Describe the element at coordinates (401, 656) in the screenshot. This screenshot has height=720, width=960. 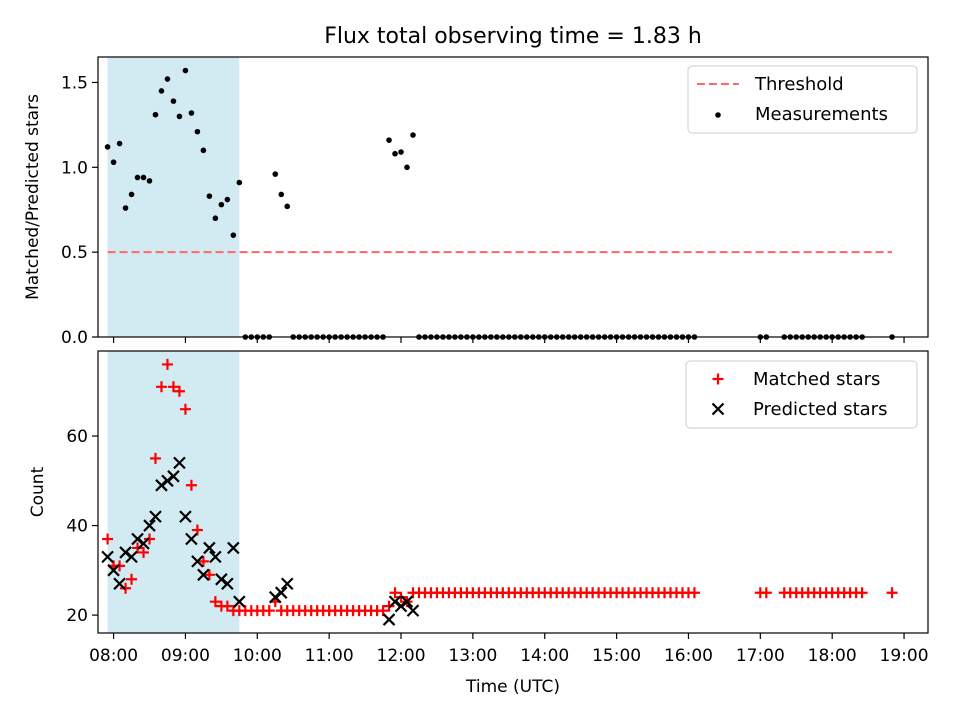
I see `x-tick-label: 12:00` at that location.